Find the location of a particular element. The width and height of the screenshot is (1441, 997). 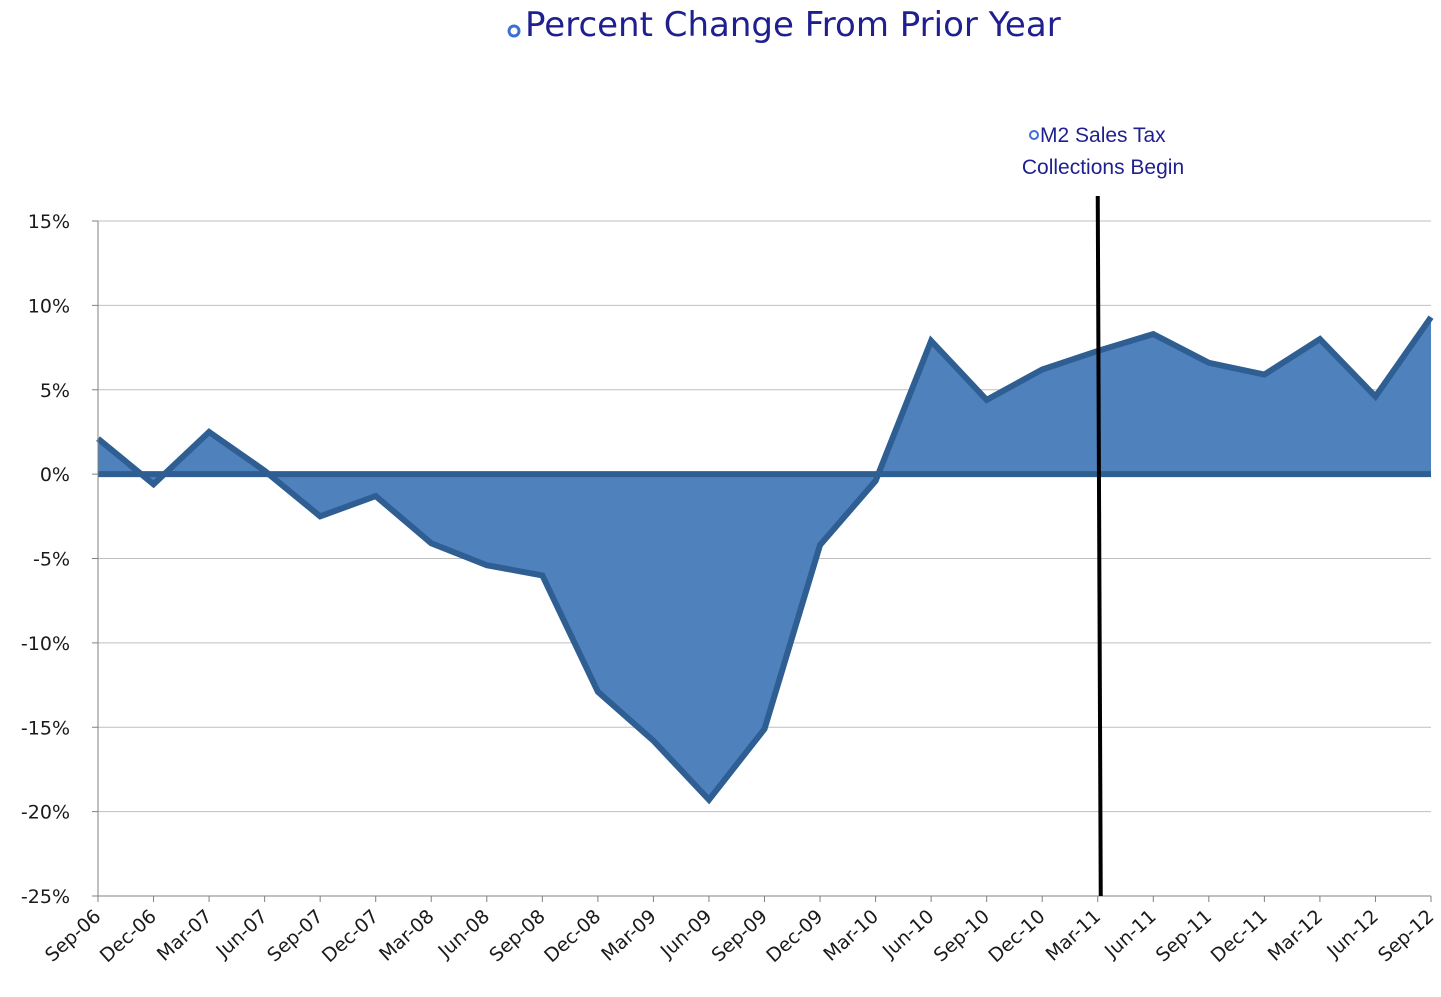

y-axis-ticks: 15% 10% 5% 0% -5% -10% -15% -20% -25% is located at coordinates (59, 559).